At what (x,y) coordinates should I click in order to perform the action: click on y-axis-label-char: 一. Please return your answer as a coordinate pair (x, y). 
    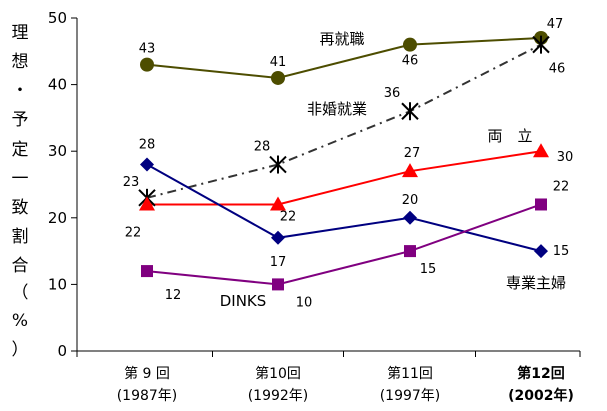
    Looking at the image, I should click on (20, 179).